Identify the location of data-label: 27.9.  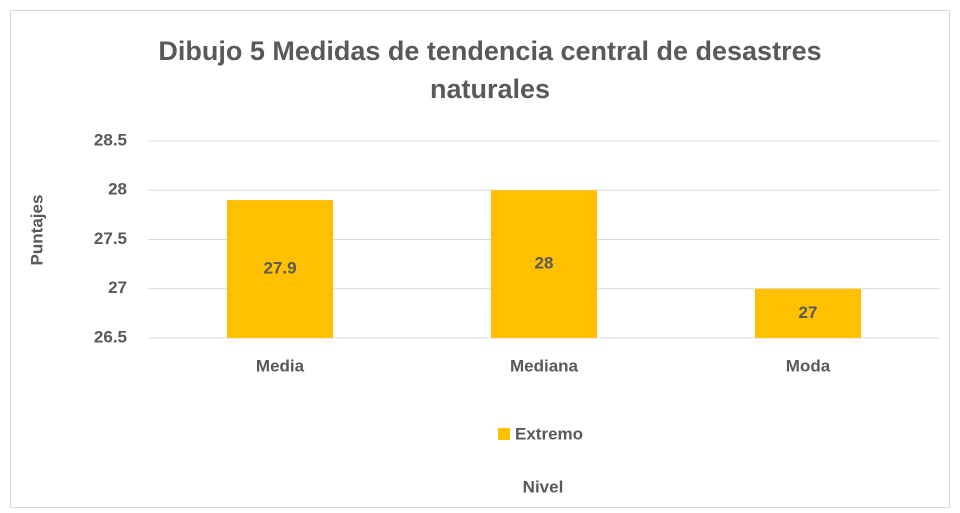
(279, 268).